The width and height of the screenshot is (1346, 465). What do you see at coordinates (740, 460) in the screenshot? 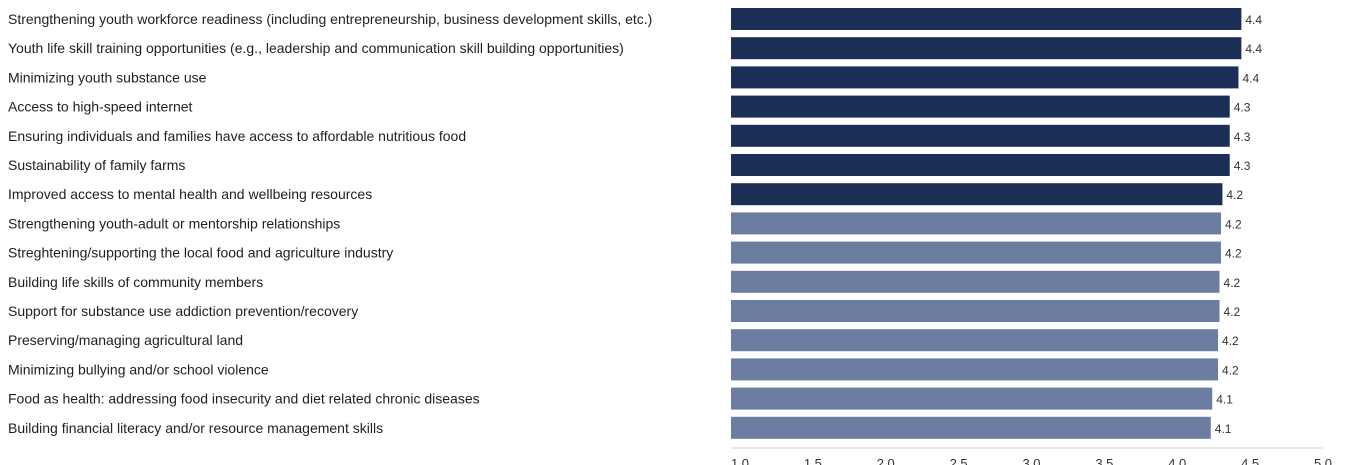
I see `x-tick-label: 1.0` at bounding box center [740, 460].